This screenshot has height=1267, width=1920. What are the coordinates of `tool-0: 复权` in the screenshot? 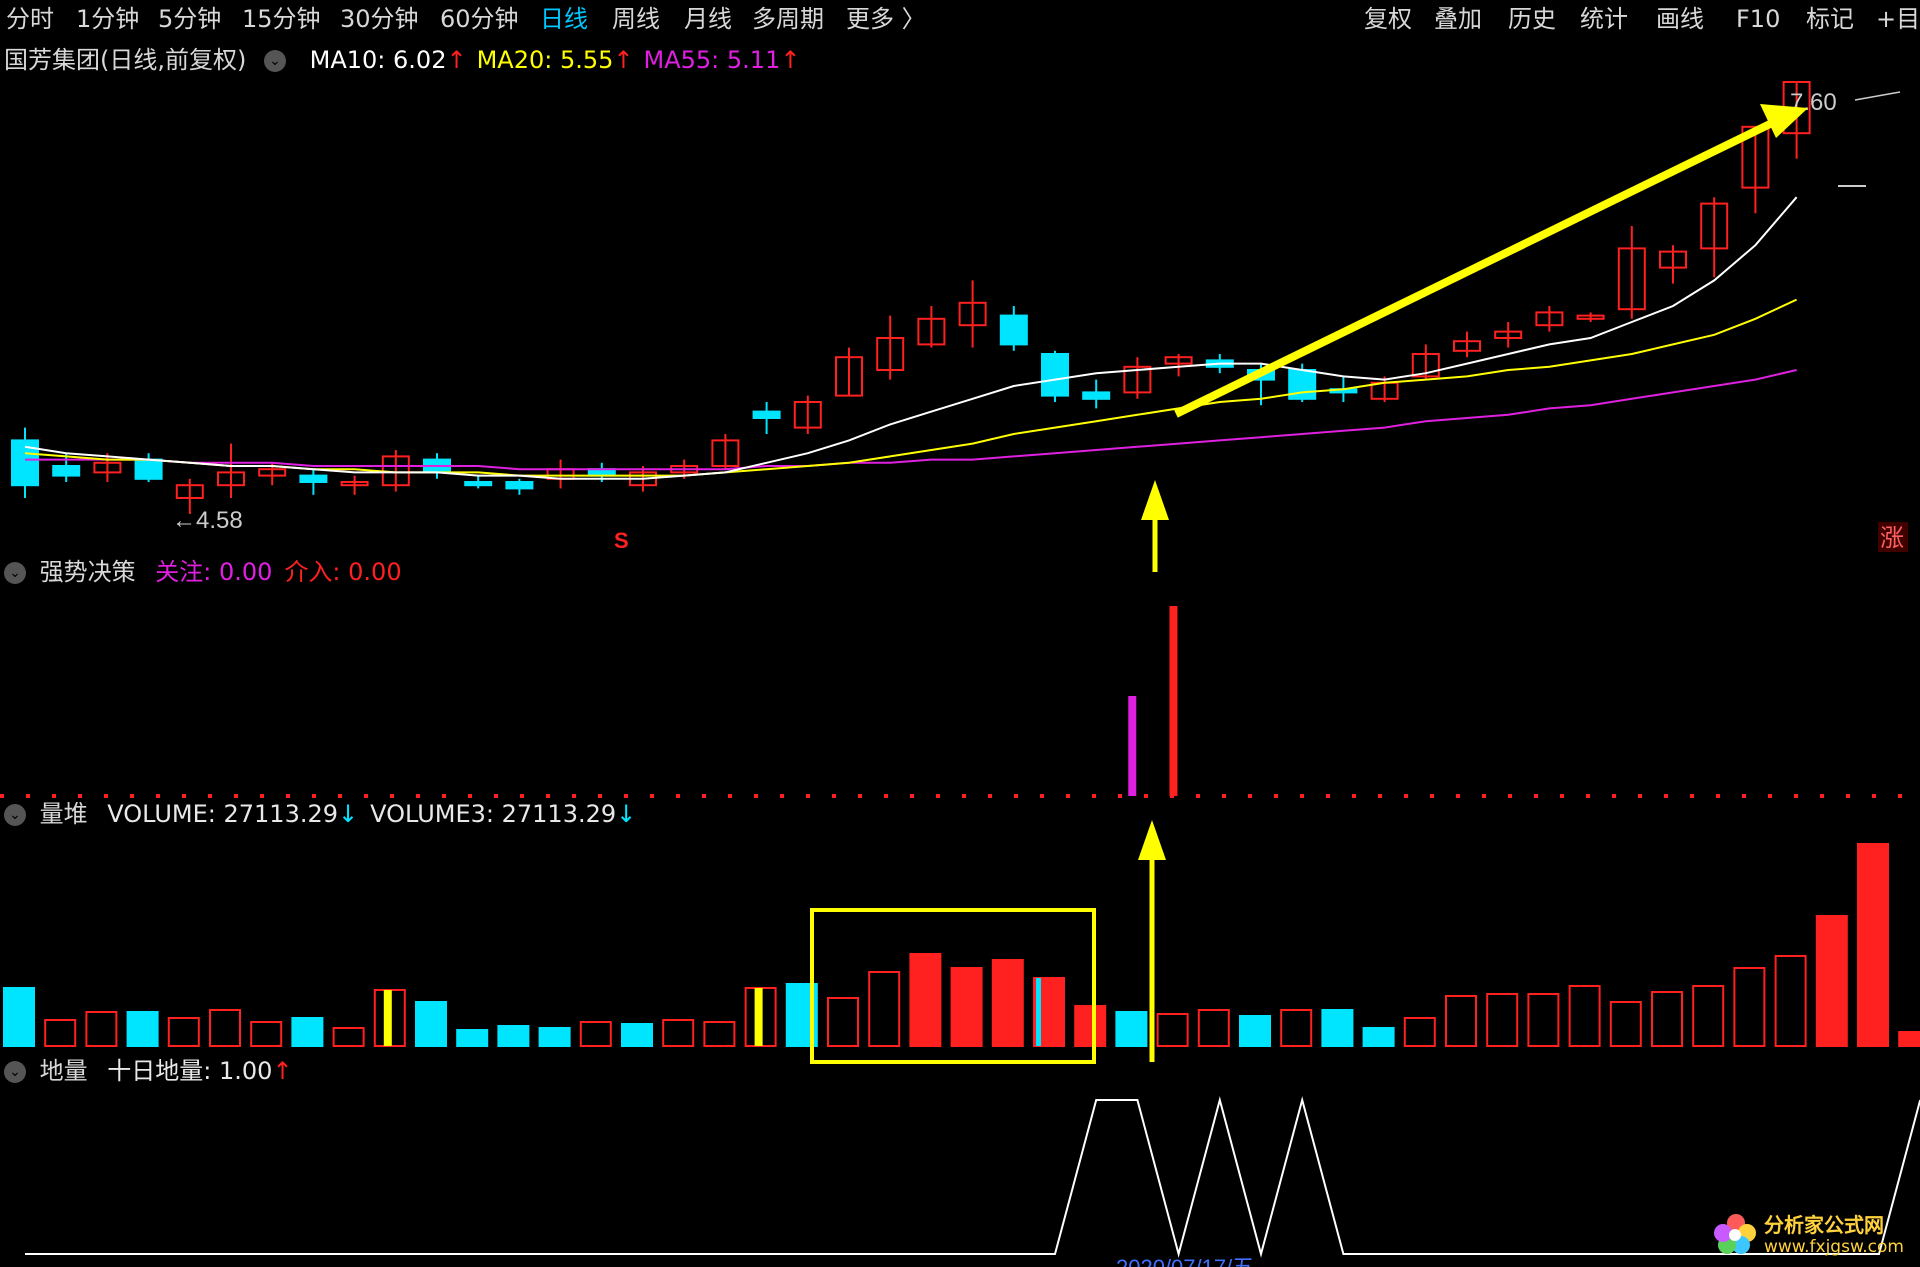 It's located at (1388, 19).